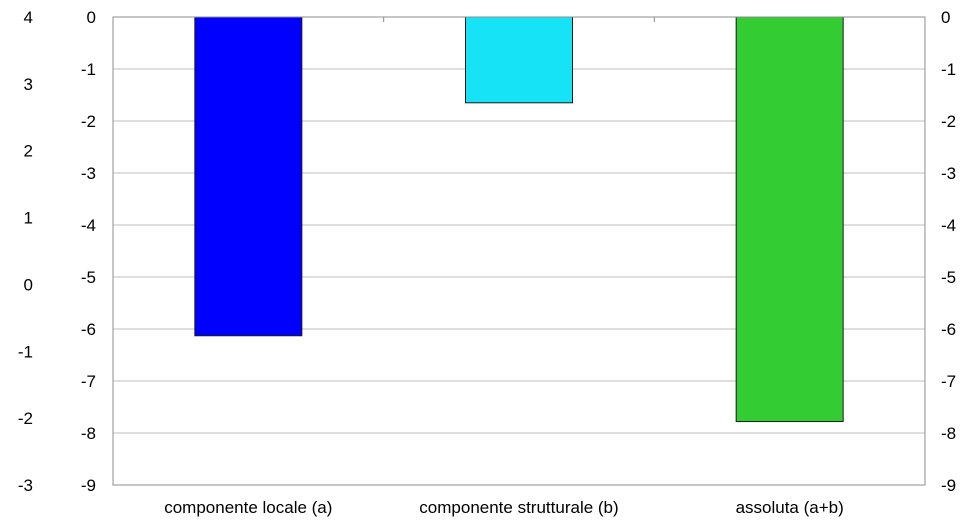 This screenshot has width=965, height=523. What do you see at coordinates (948, 381) in the screenshot?
I see `right-y-tick-label: -7` at bounding box center [948, 381].